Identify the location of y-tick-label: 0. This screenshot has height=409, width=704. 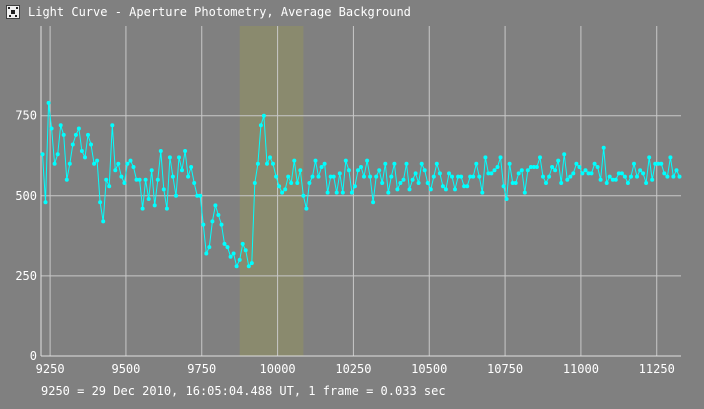
(33, 356).